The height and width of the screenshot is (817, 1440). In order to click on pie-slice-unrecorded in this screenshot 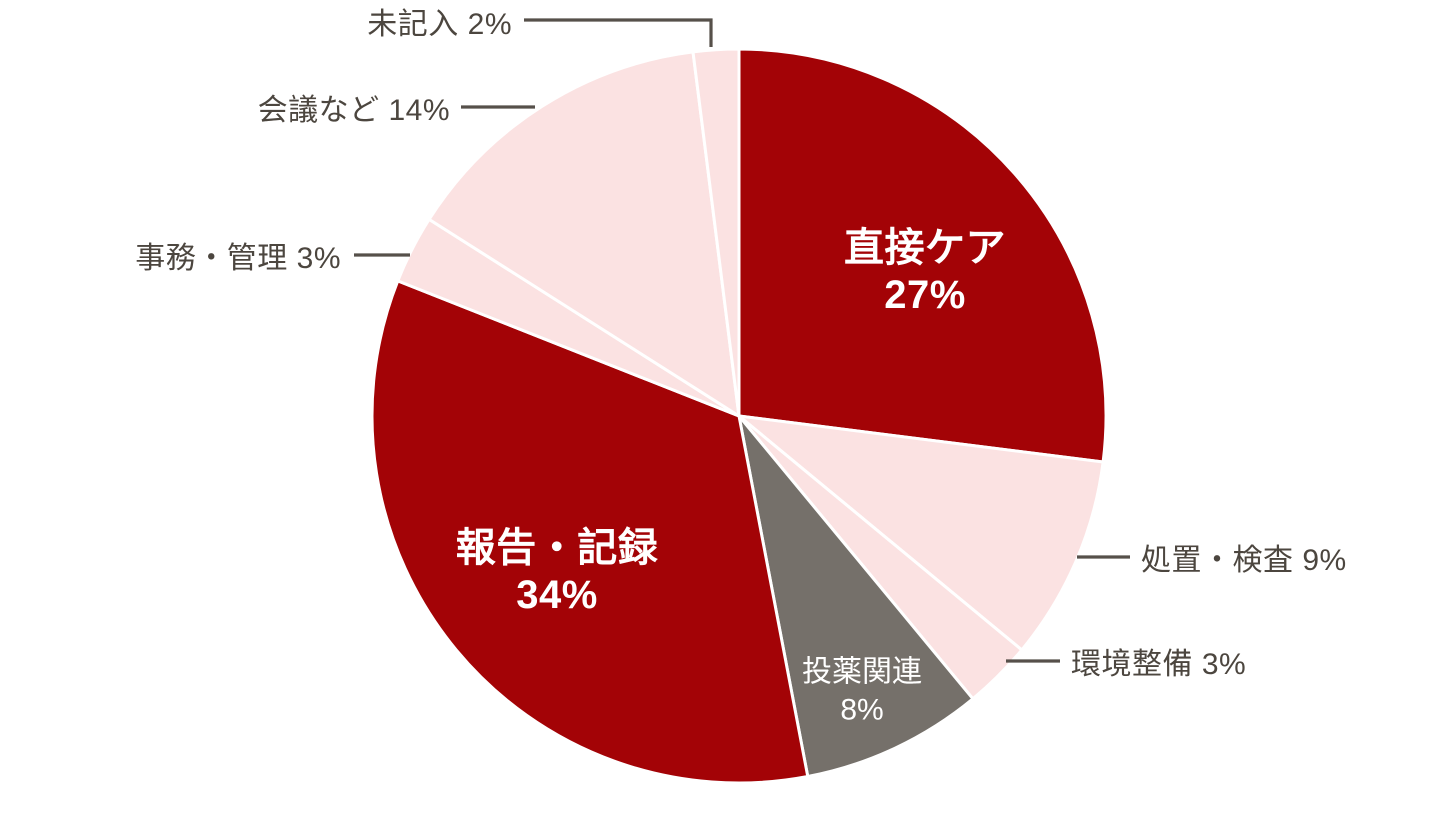, I will do `click(716, 232)`.